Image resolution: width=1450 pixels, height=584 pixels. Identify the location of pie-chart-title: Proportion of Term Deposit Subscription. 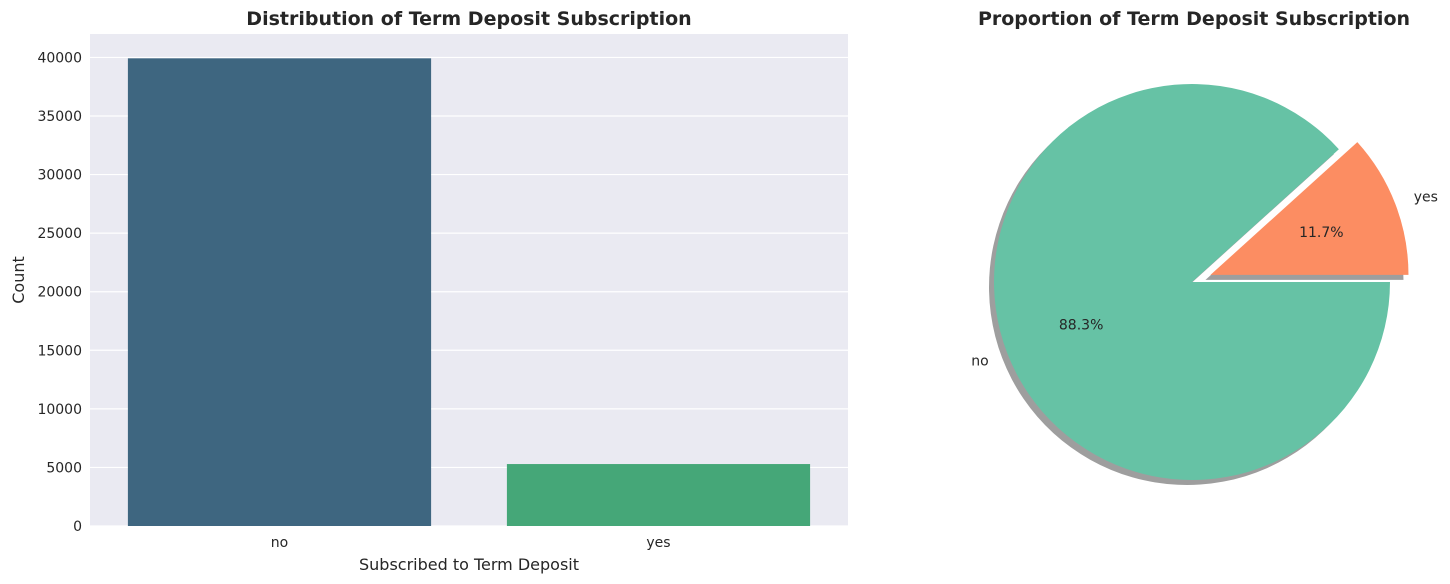
(1194, 19).